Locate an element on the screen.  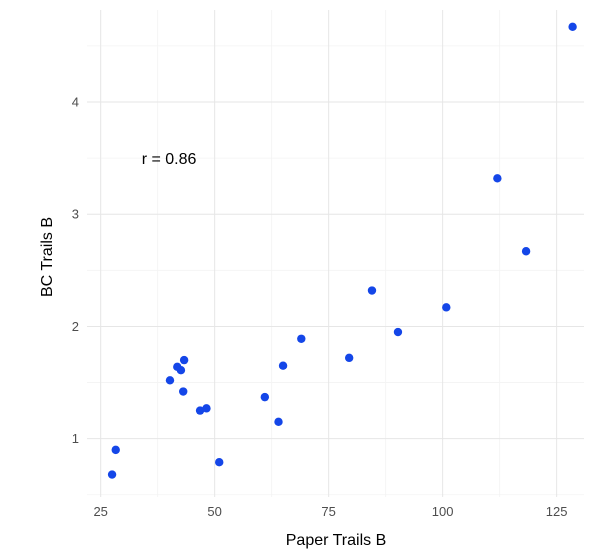
y-tick-label: 1 is located at coordinates (75, 438).